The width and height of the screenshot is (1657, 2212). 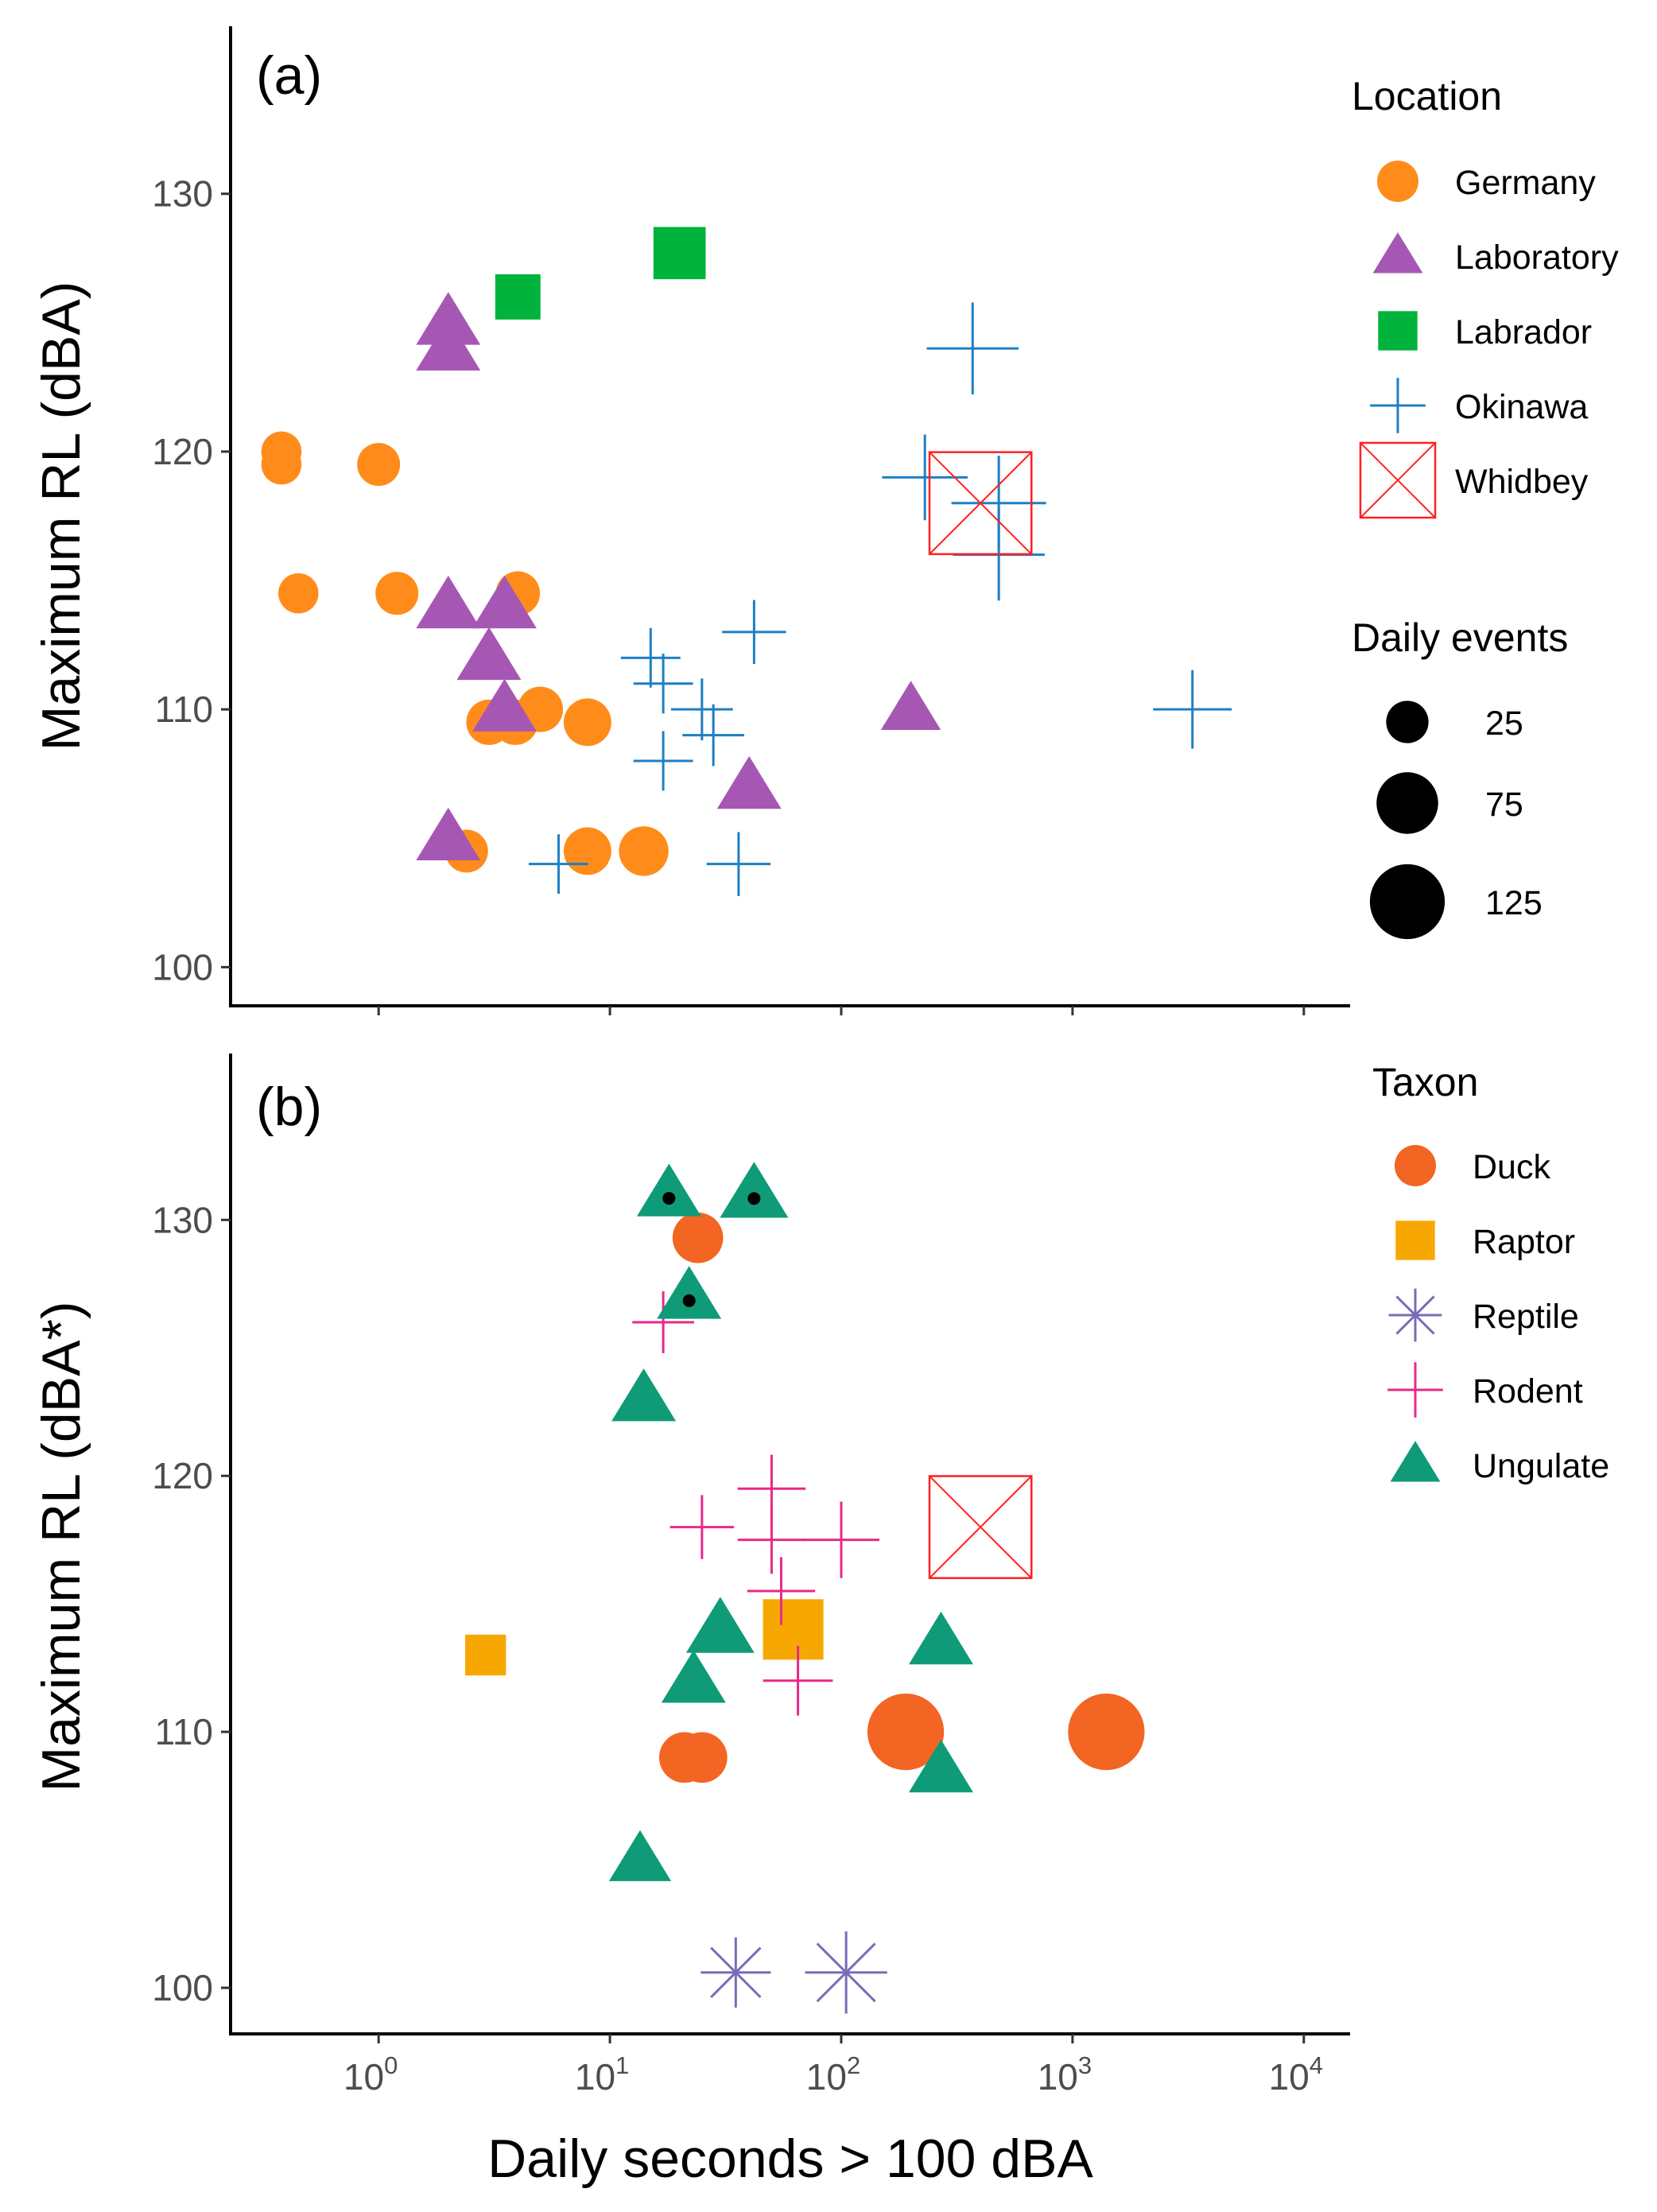 I want to click on legend-label: Reptile, so click(x=1526, y=1317).